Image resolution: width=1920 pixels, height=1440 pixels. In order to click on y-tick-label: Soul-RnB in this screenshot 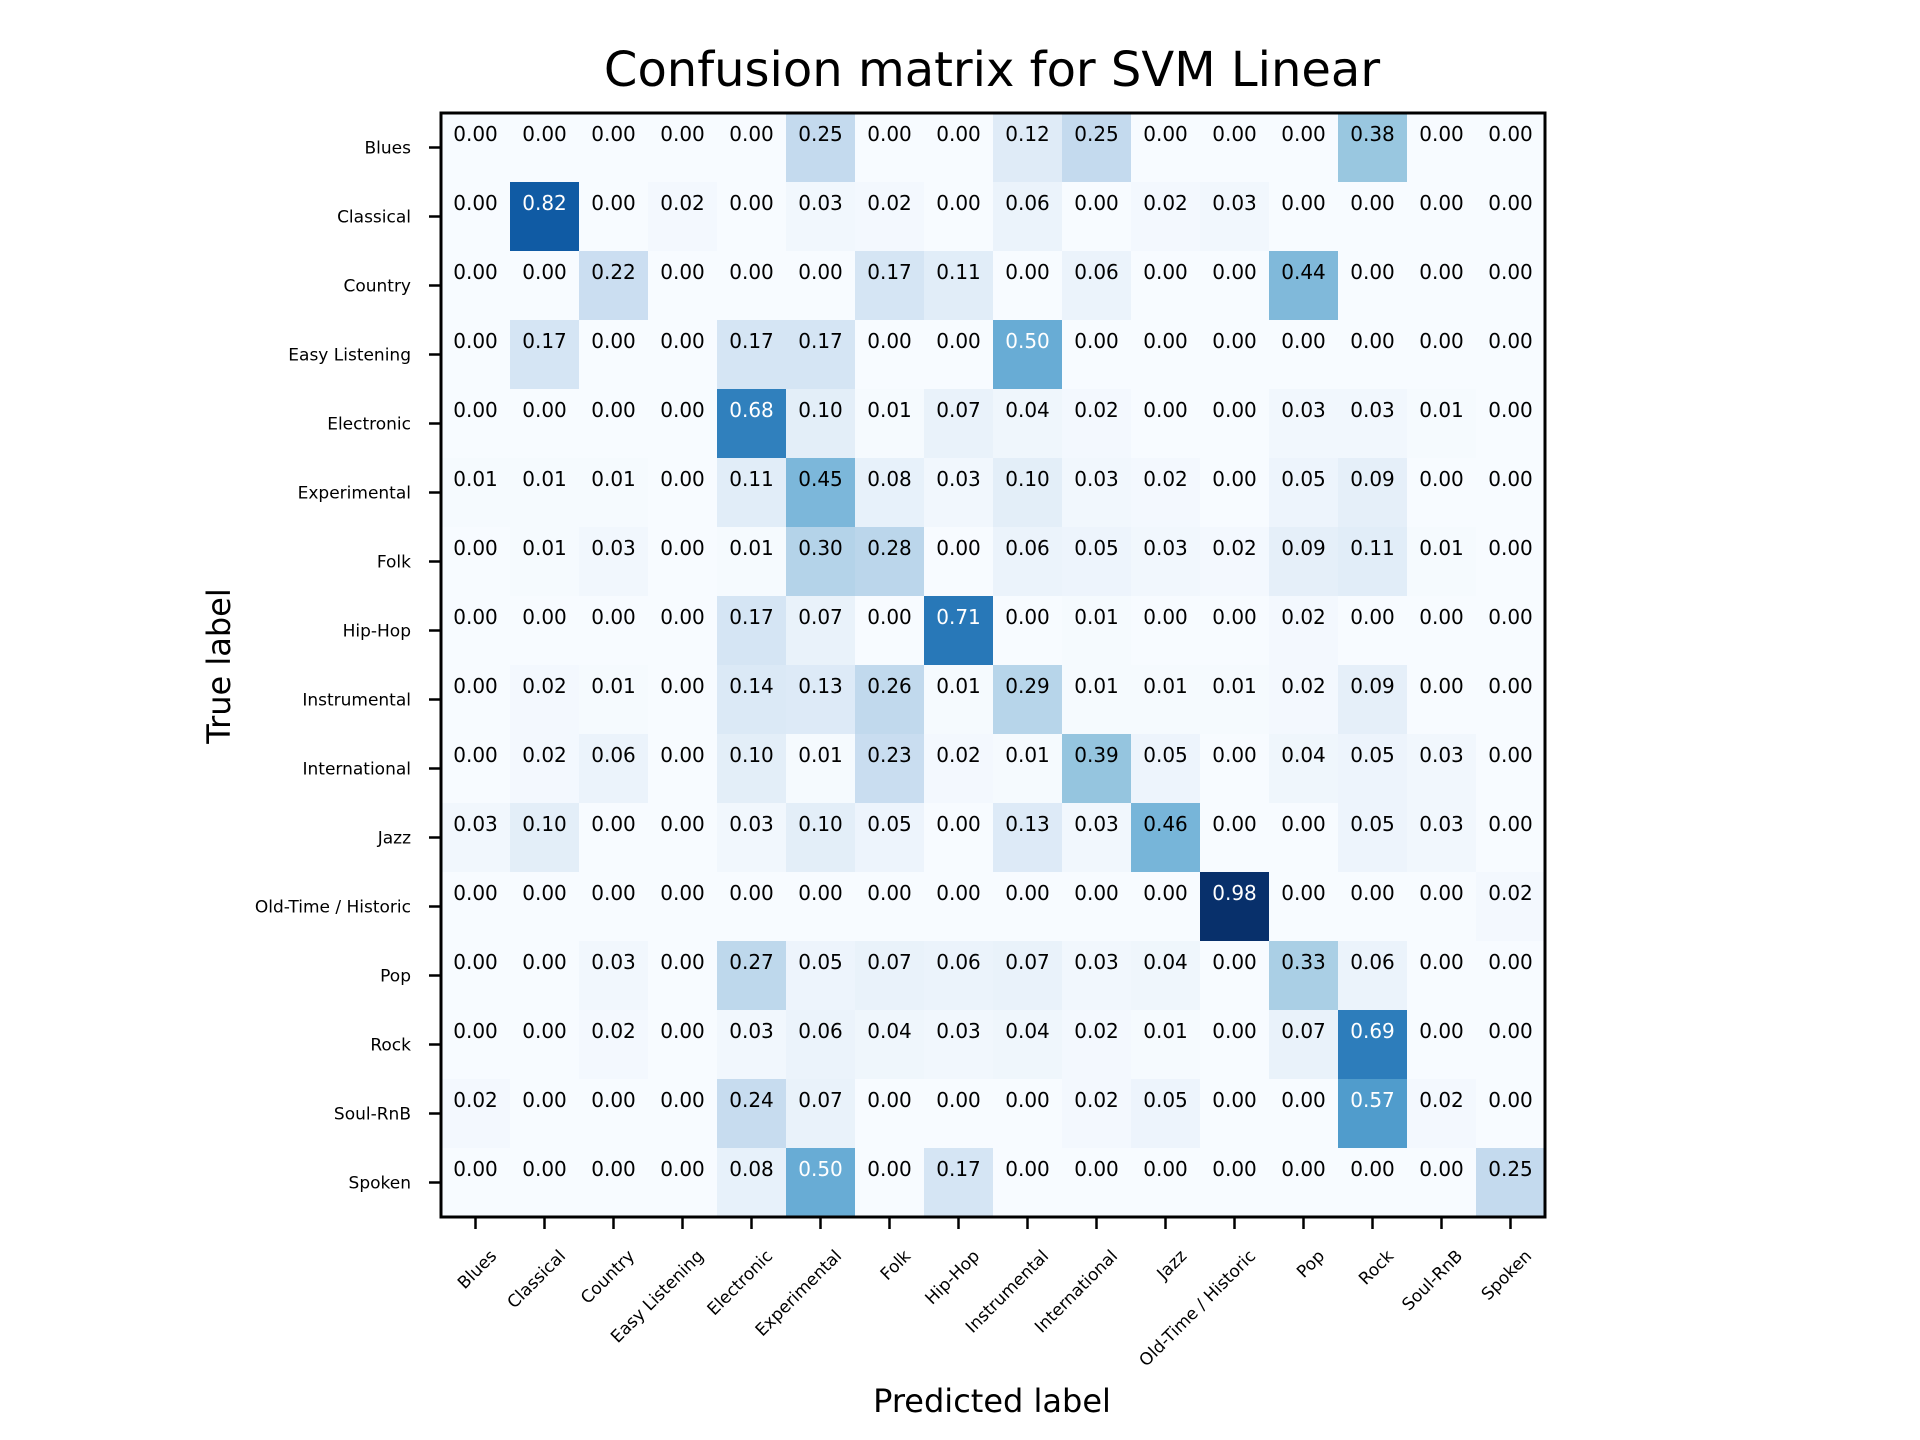, I will do `click(372, 1115)`.